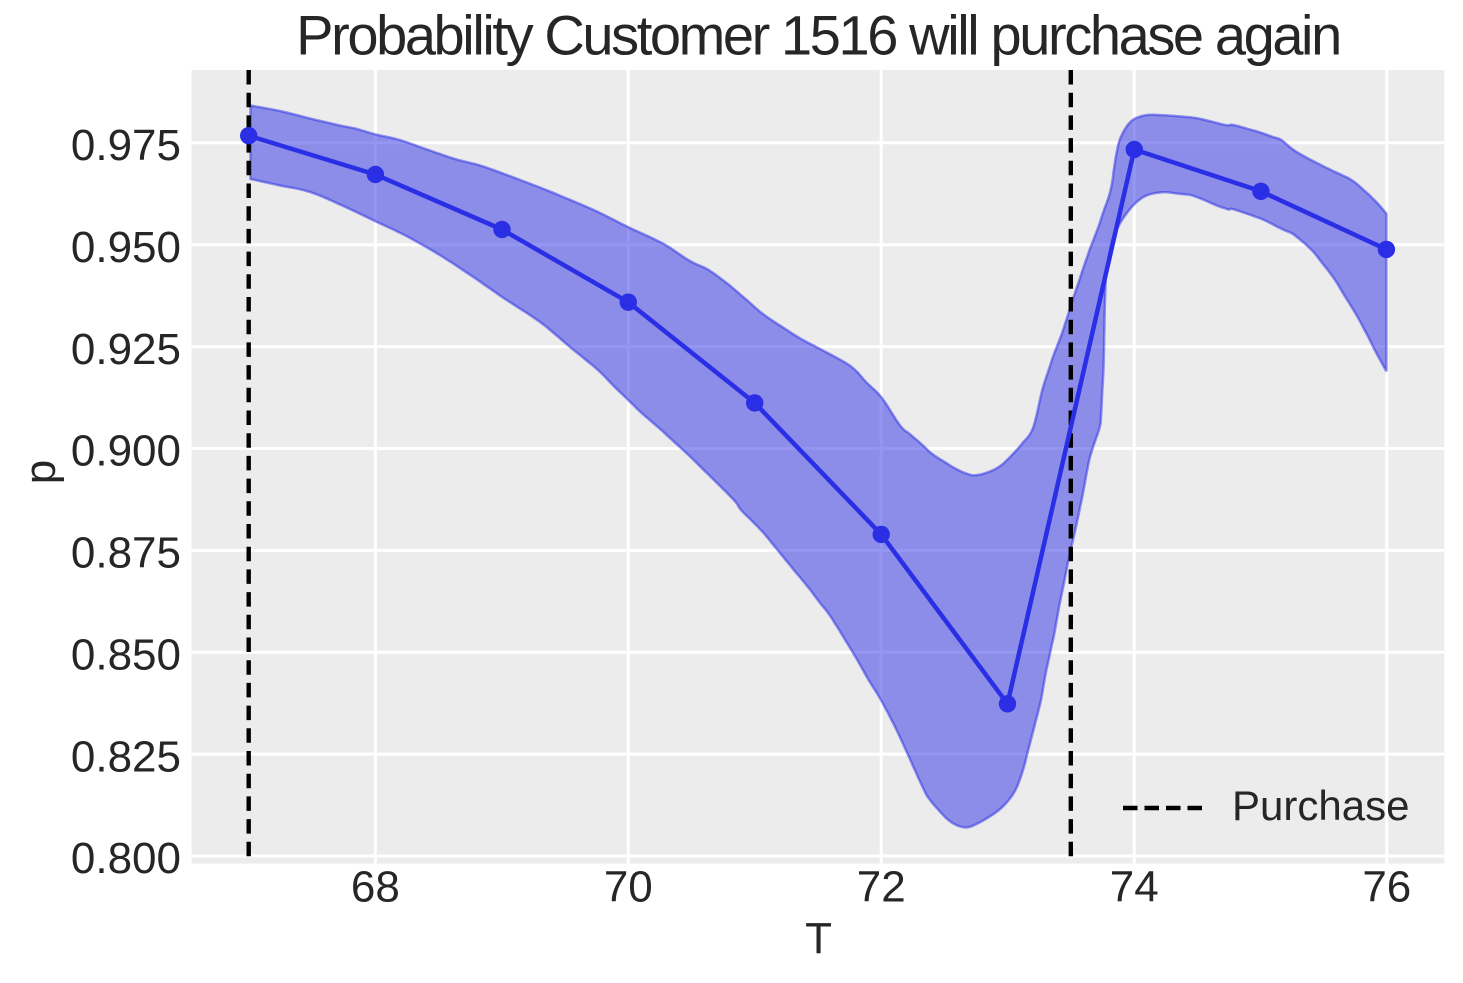 This screenshot has width=1463, height=983. What do you see at coordinates (40, 472) in the screenshot?
I see `svg-text: p` at bounding box center [40, 472].